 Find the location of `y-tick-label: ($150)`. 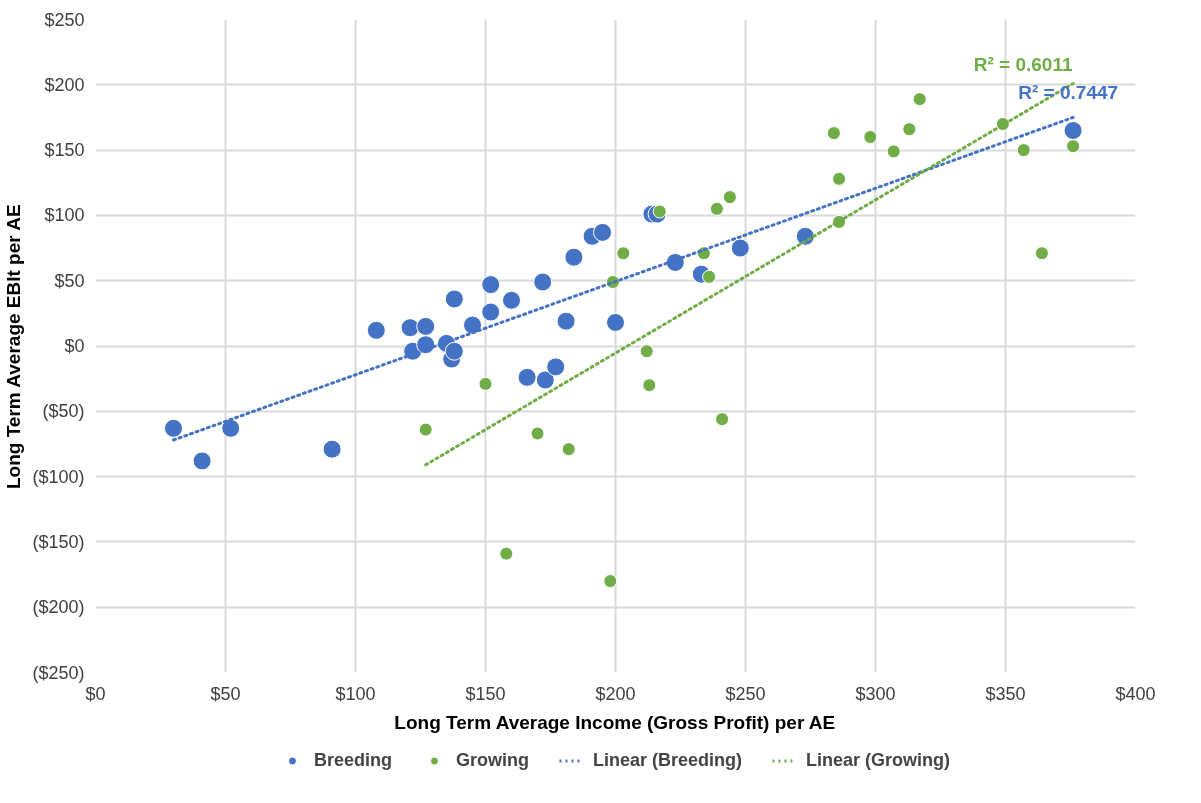

y-tick-label: ($150) is located at coordinates (58, 541).